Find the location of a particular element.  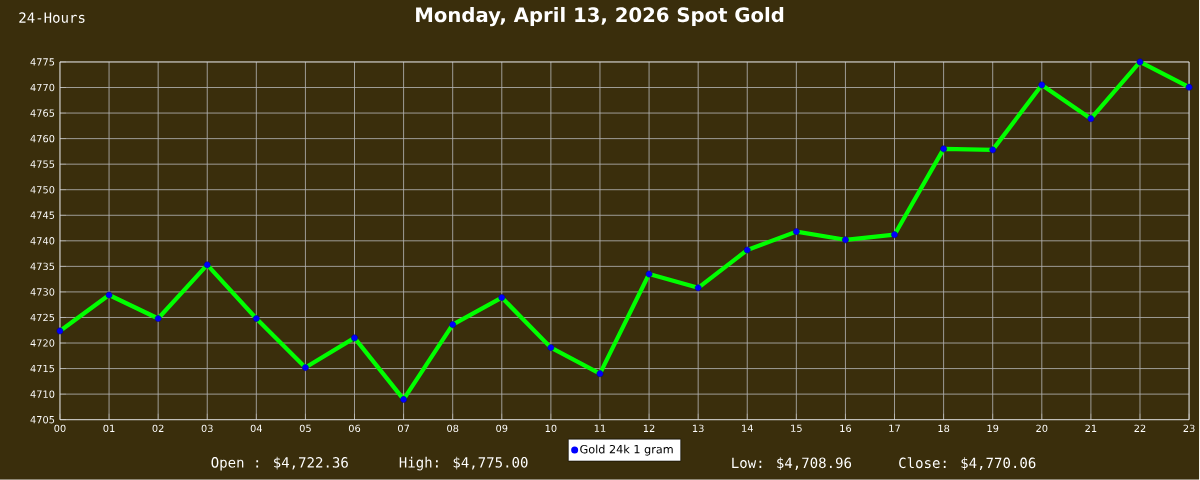

y-tick-label: 4705 is located at coordinates (42, 420).